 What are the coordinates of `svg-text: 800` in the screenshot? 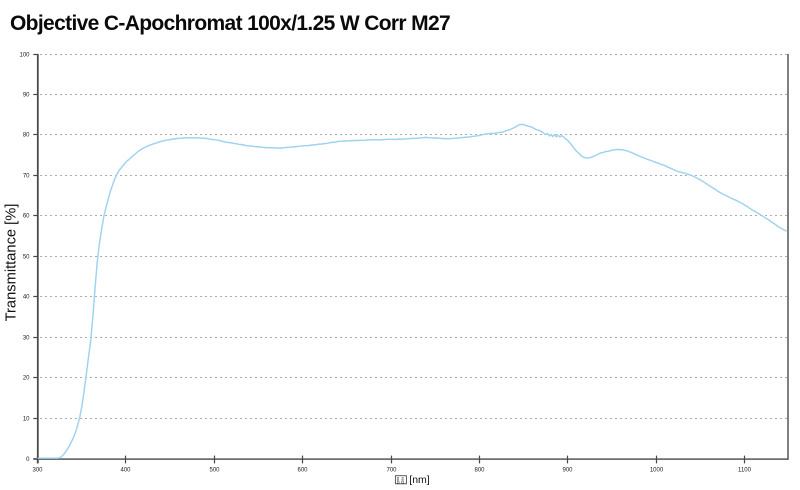 It's located at (479, 470).